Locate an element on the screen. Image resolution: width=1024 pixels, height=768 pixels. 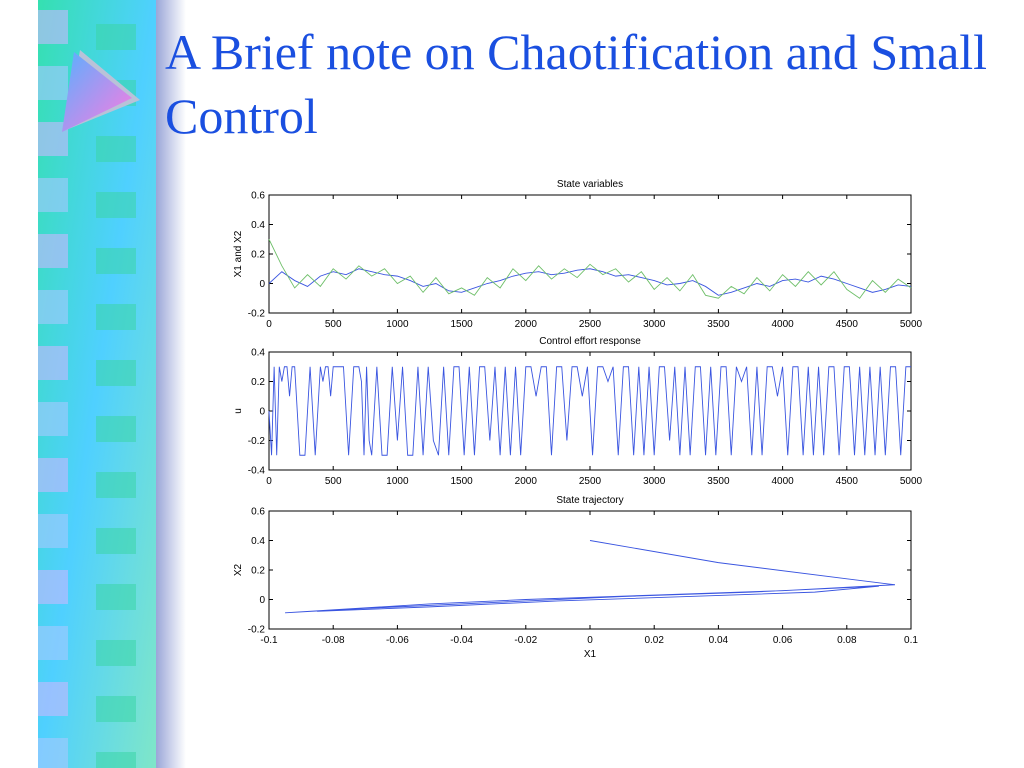
x-axis-label: X1 is located at coordinates (590, 654).